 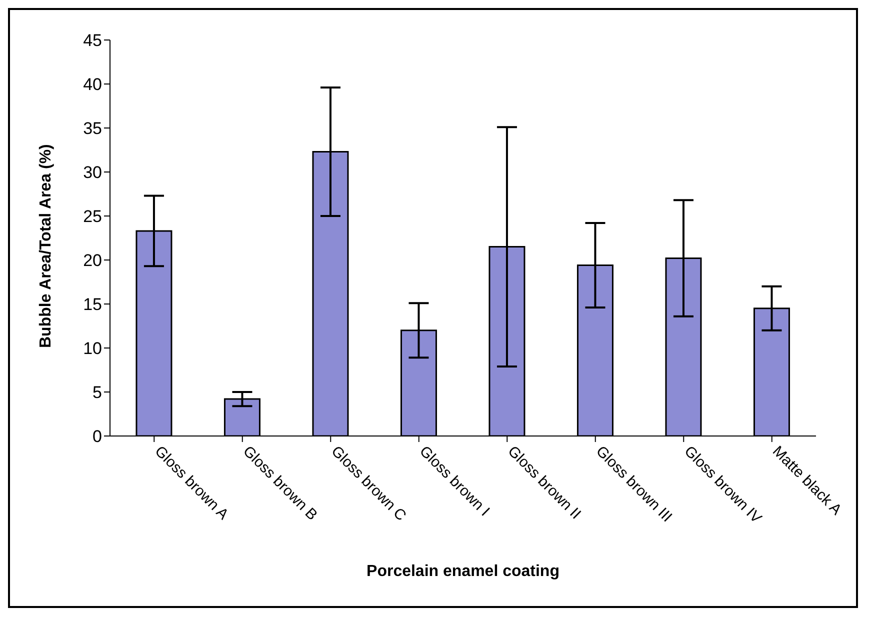 What do you see at coordinates (97, 436) in the screenshot?
I see `y-tick-label: 0` at bounding box center [97, 436].